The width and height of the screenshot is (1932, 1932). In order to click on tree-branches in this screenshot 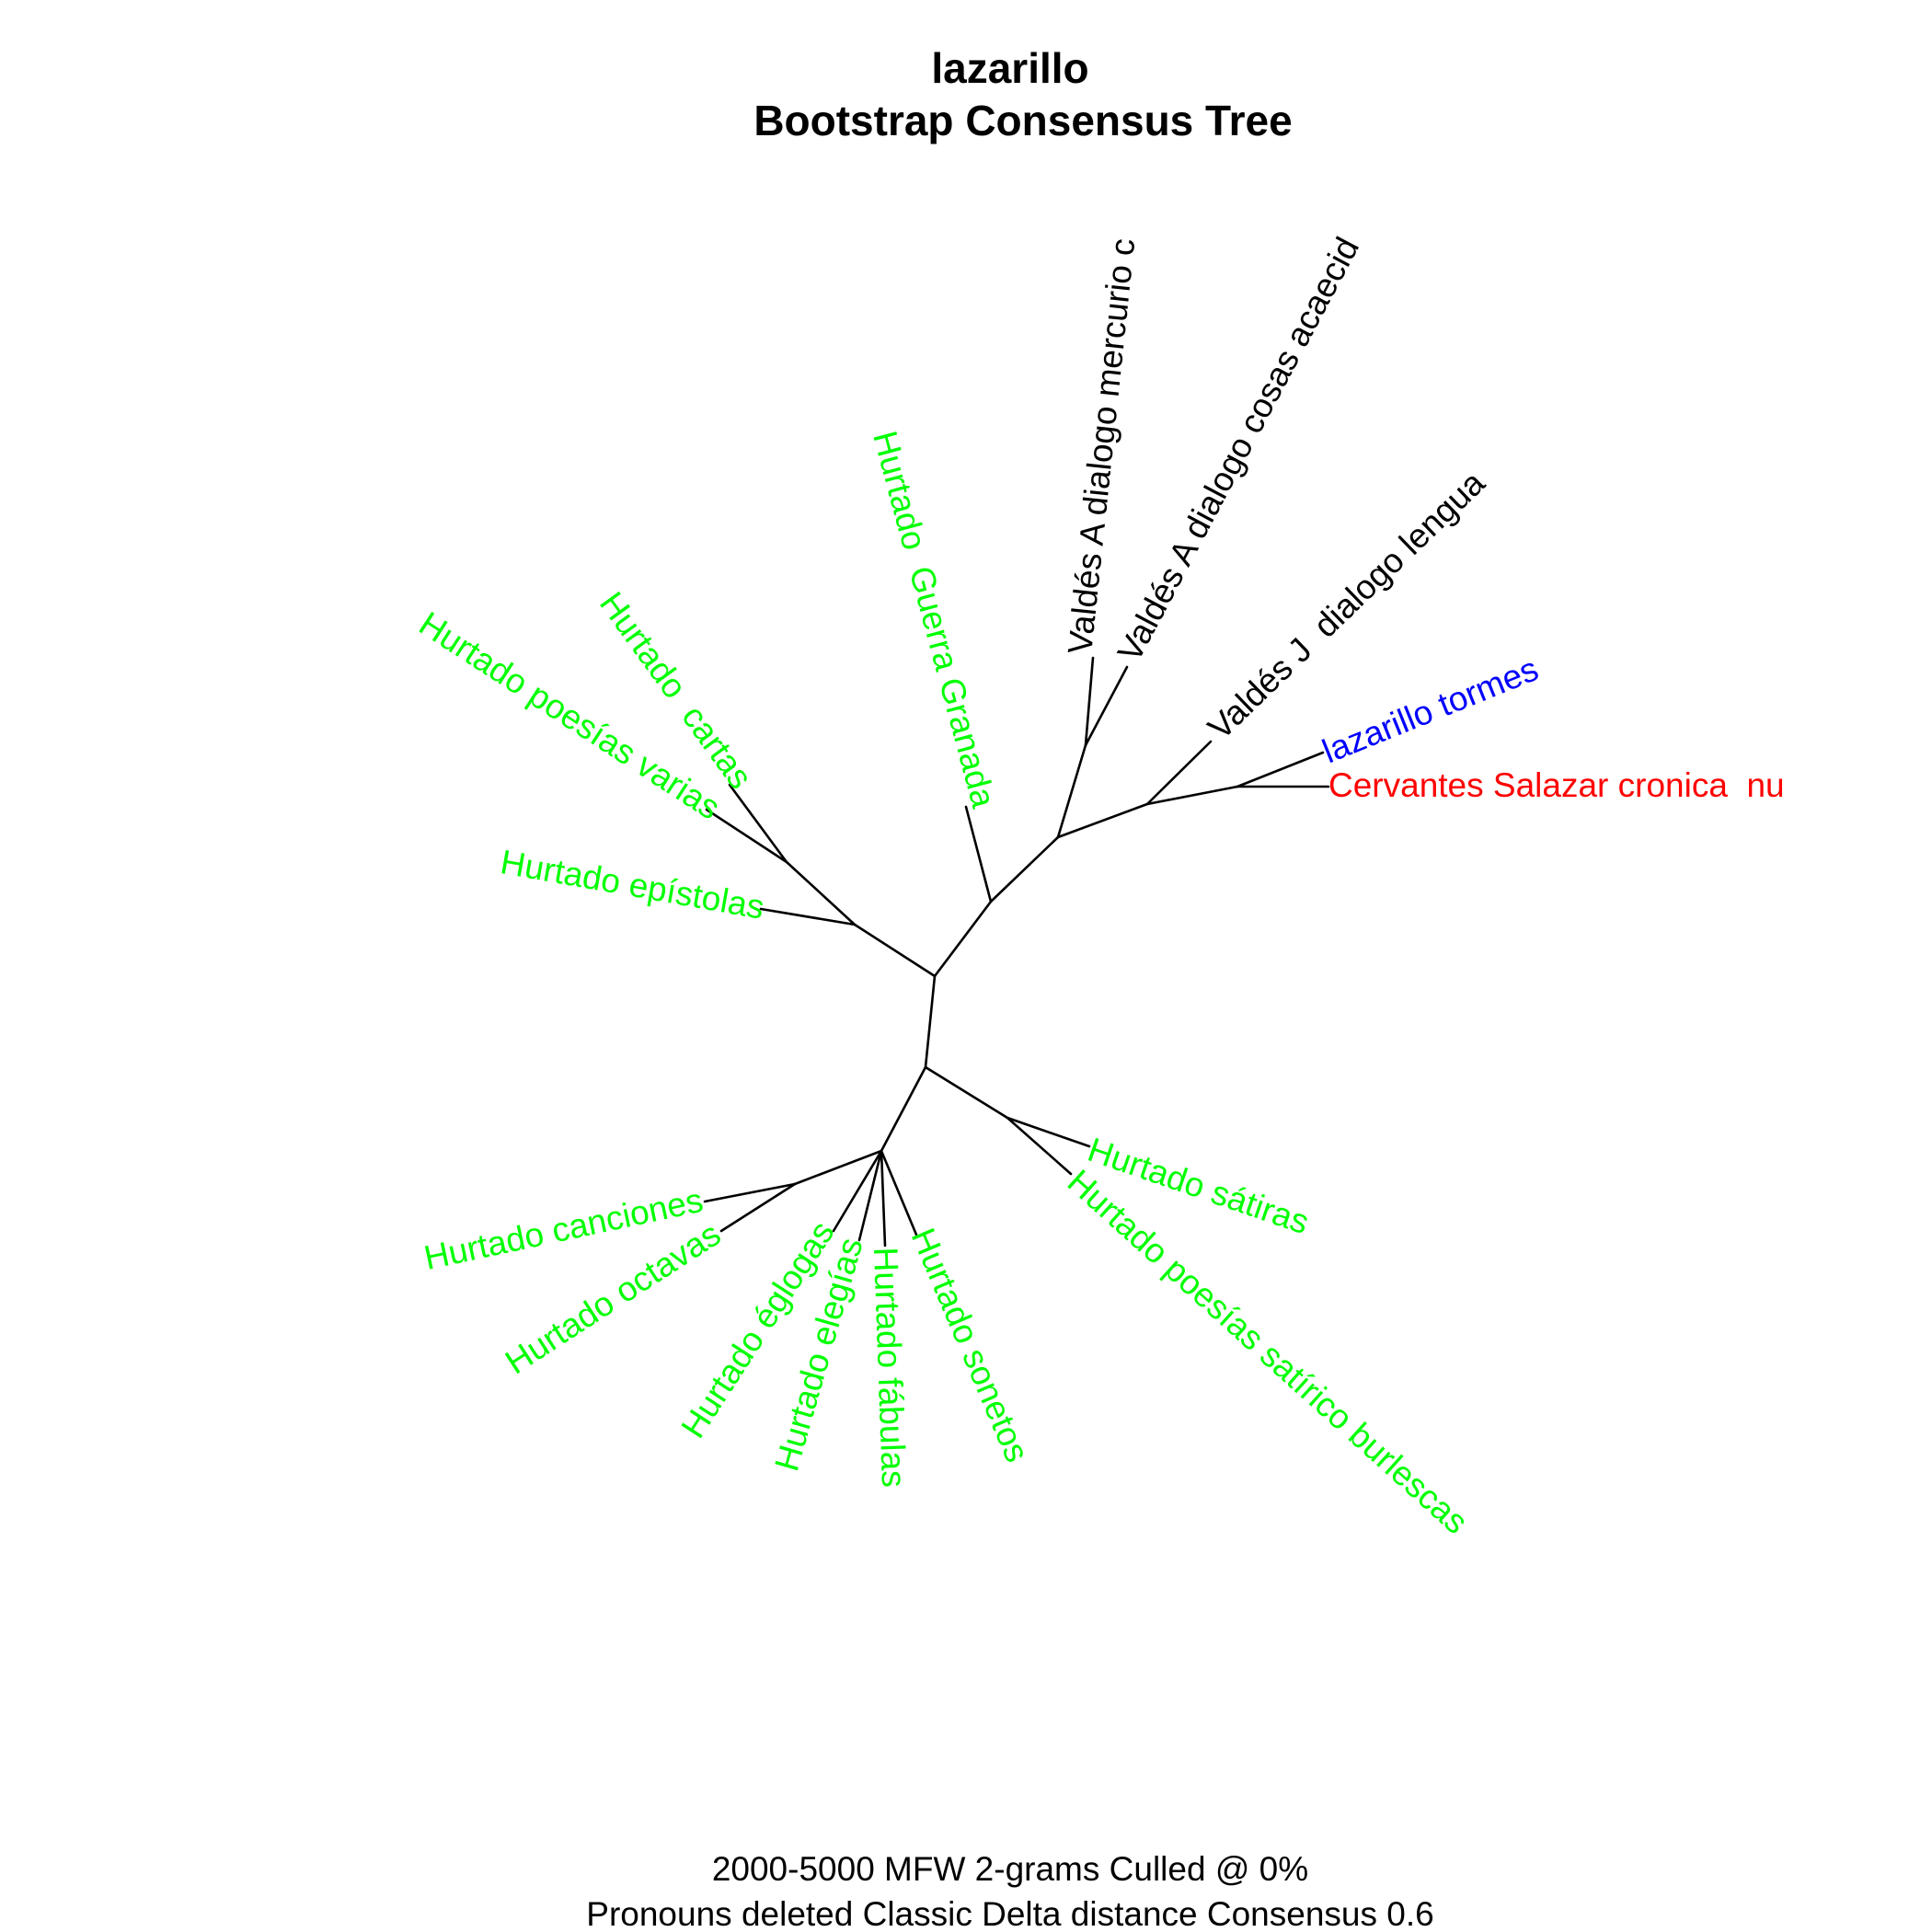, I will do `click(1016, 952)`.